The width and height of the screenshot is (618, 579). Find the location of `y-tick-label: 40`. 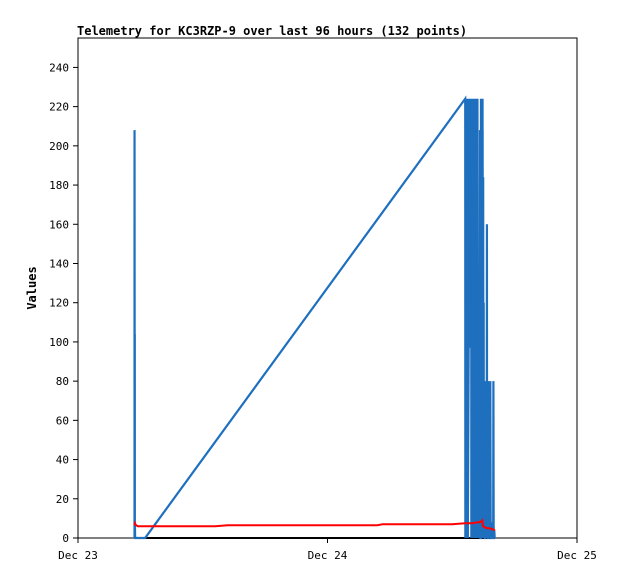

y-tick-label: 40 is located at coordinates (62, 460).